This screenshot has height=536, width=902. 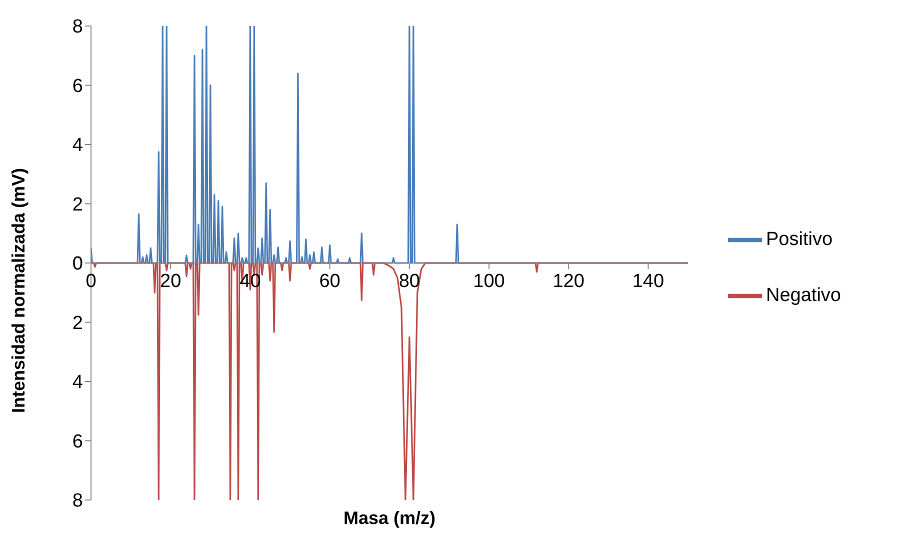 What do you see at coordinates (799, 239) in the screenshot?
I see `legend-label: Positivo` at bounding box center [799, 239].